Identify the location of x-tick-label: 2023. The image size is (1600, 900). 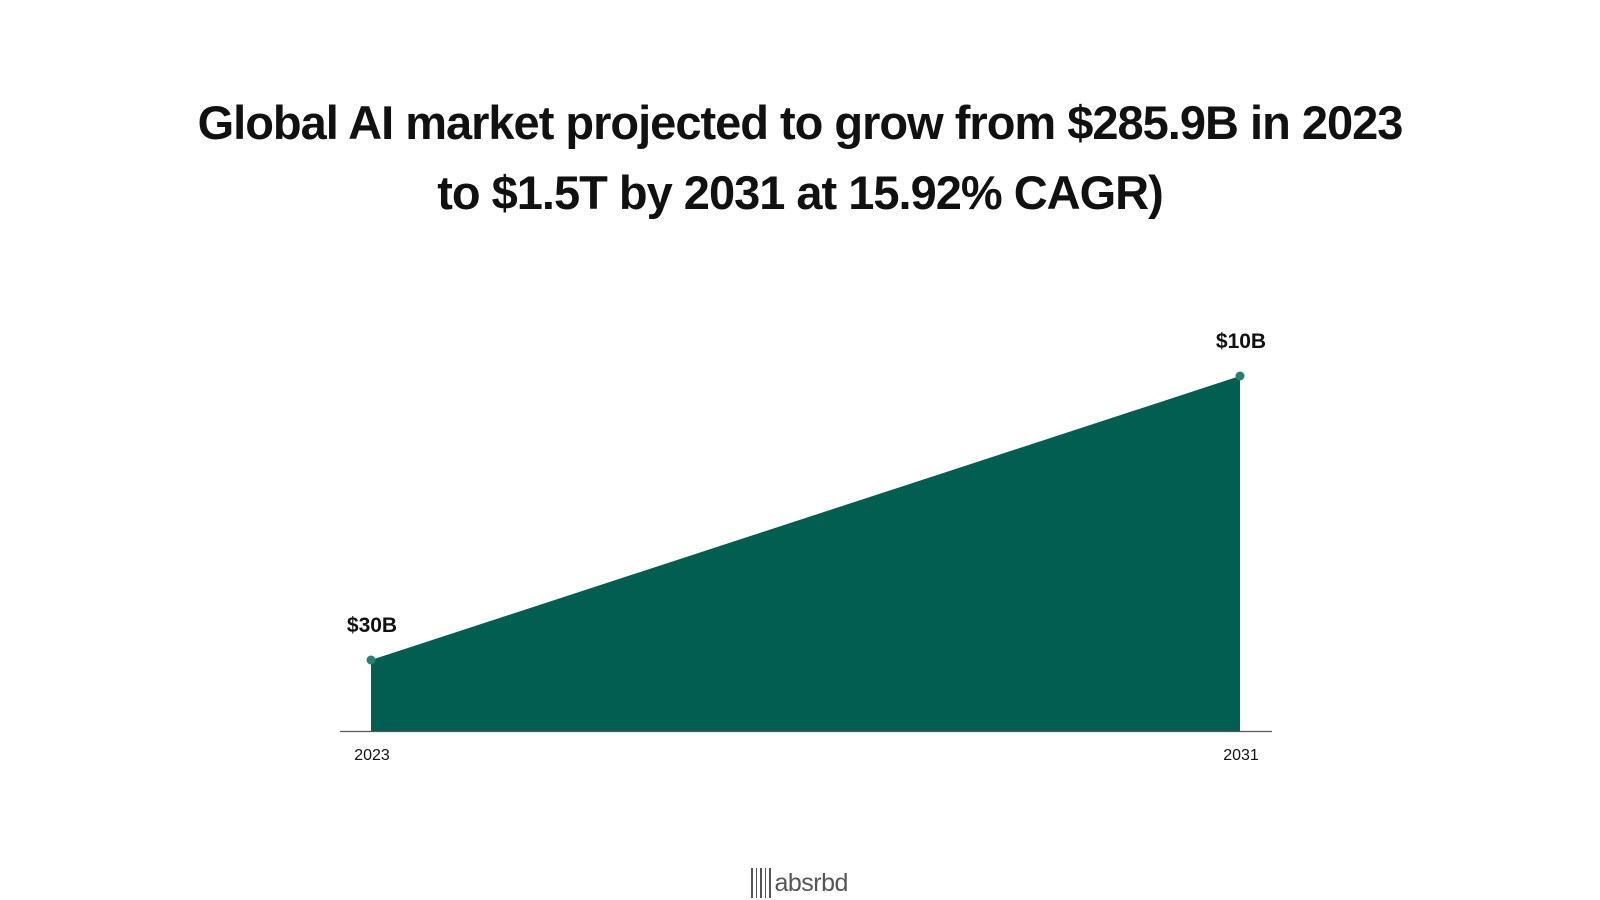
(372, 755).